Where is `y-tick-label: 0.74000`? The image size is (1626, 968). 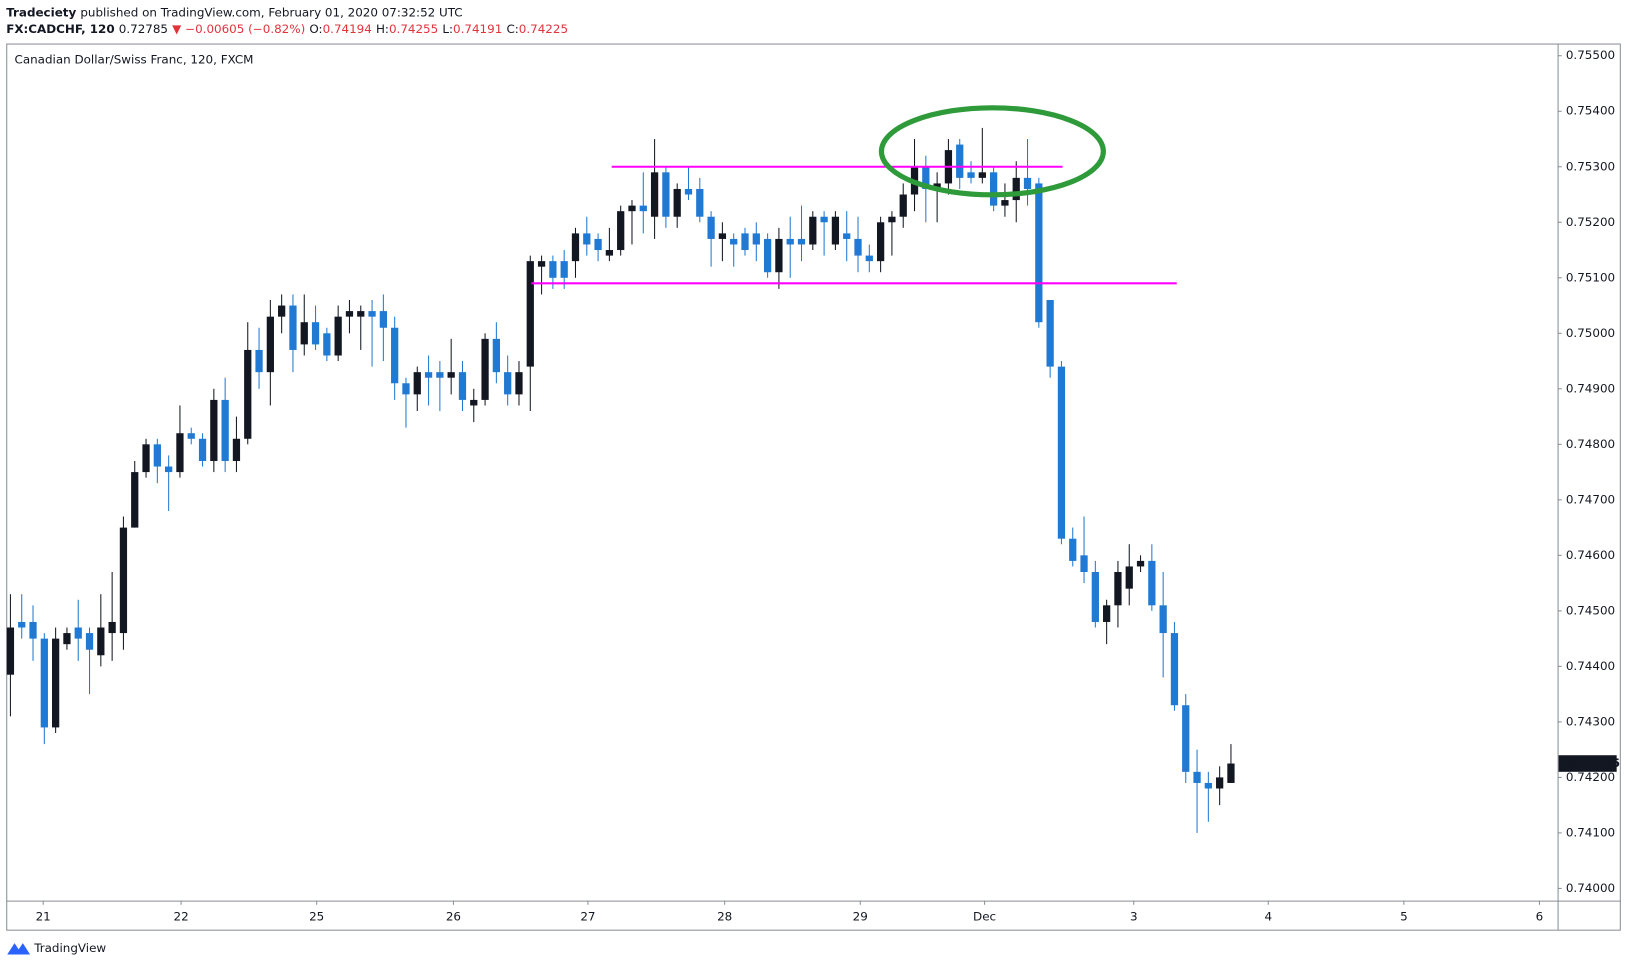
y-tick-label: 0.74000 is located at coordinates (1590, 888).